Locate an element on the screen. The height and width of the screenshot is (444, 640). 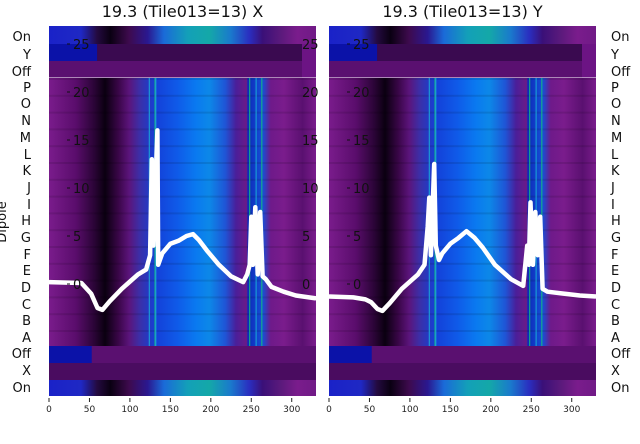
x-tick-label: 250 is located at coordinates (251, 410).